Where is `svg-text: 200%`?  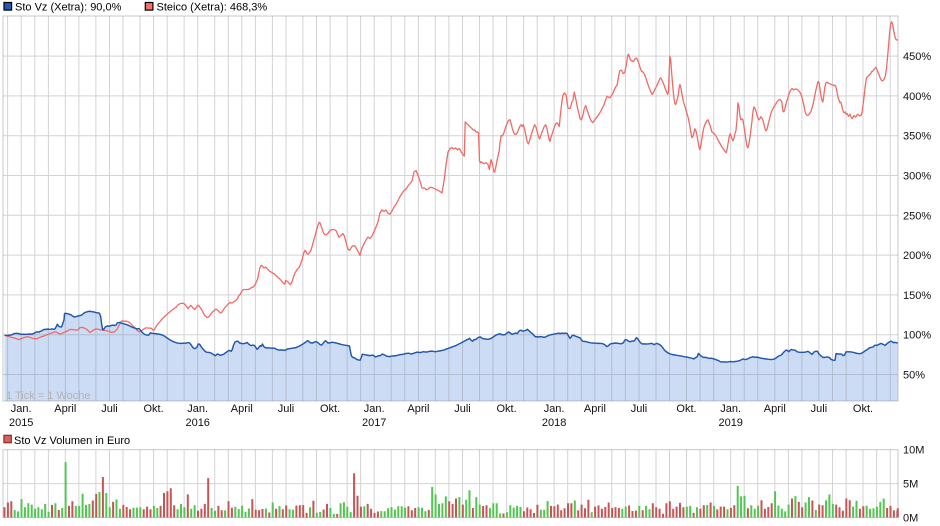
svg-text: 200% is located at coordinates (917, 256).